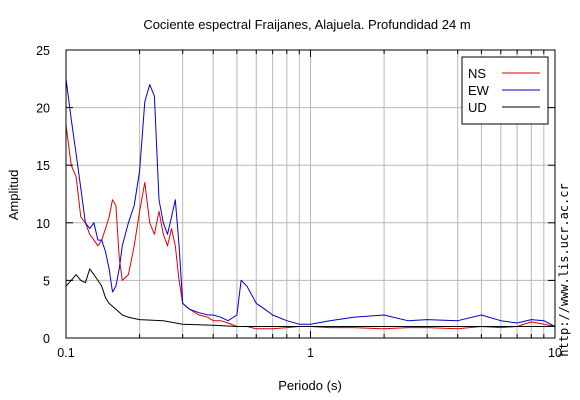 The width and height of the screenshot is (580, 400). I want to click on y-tick-label: 15, so click(43, 166).